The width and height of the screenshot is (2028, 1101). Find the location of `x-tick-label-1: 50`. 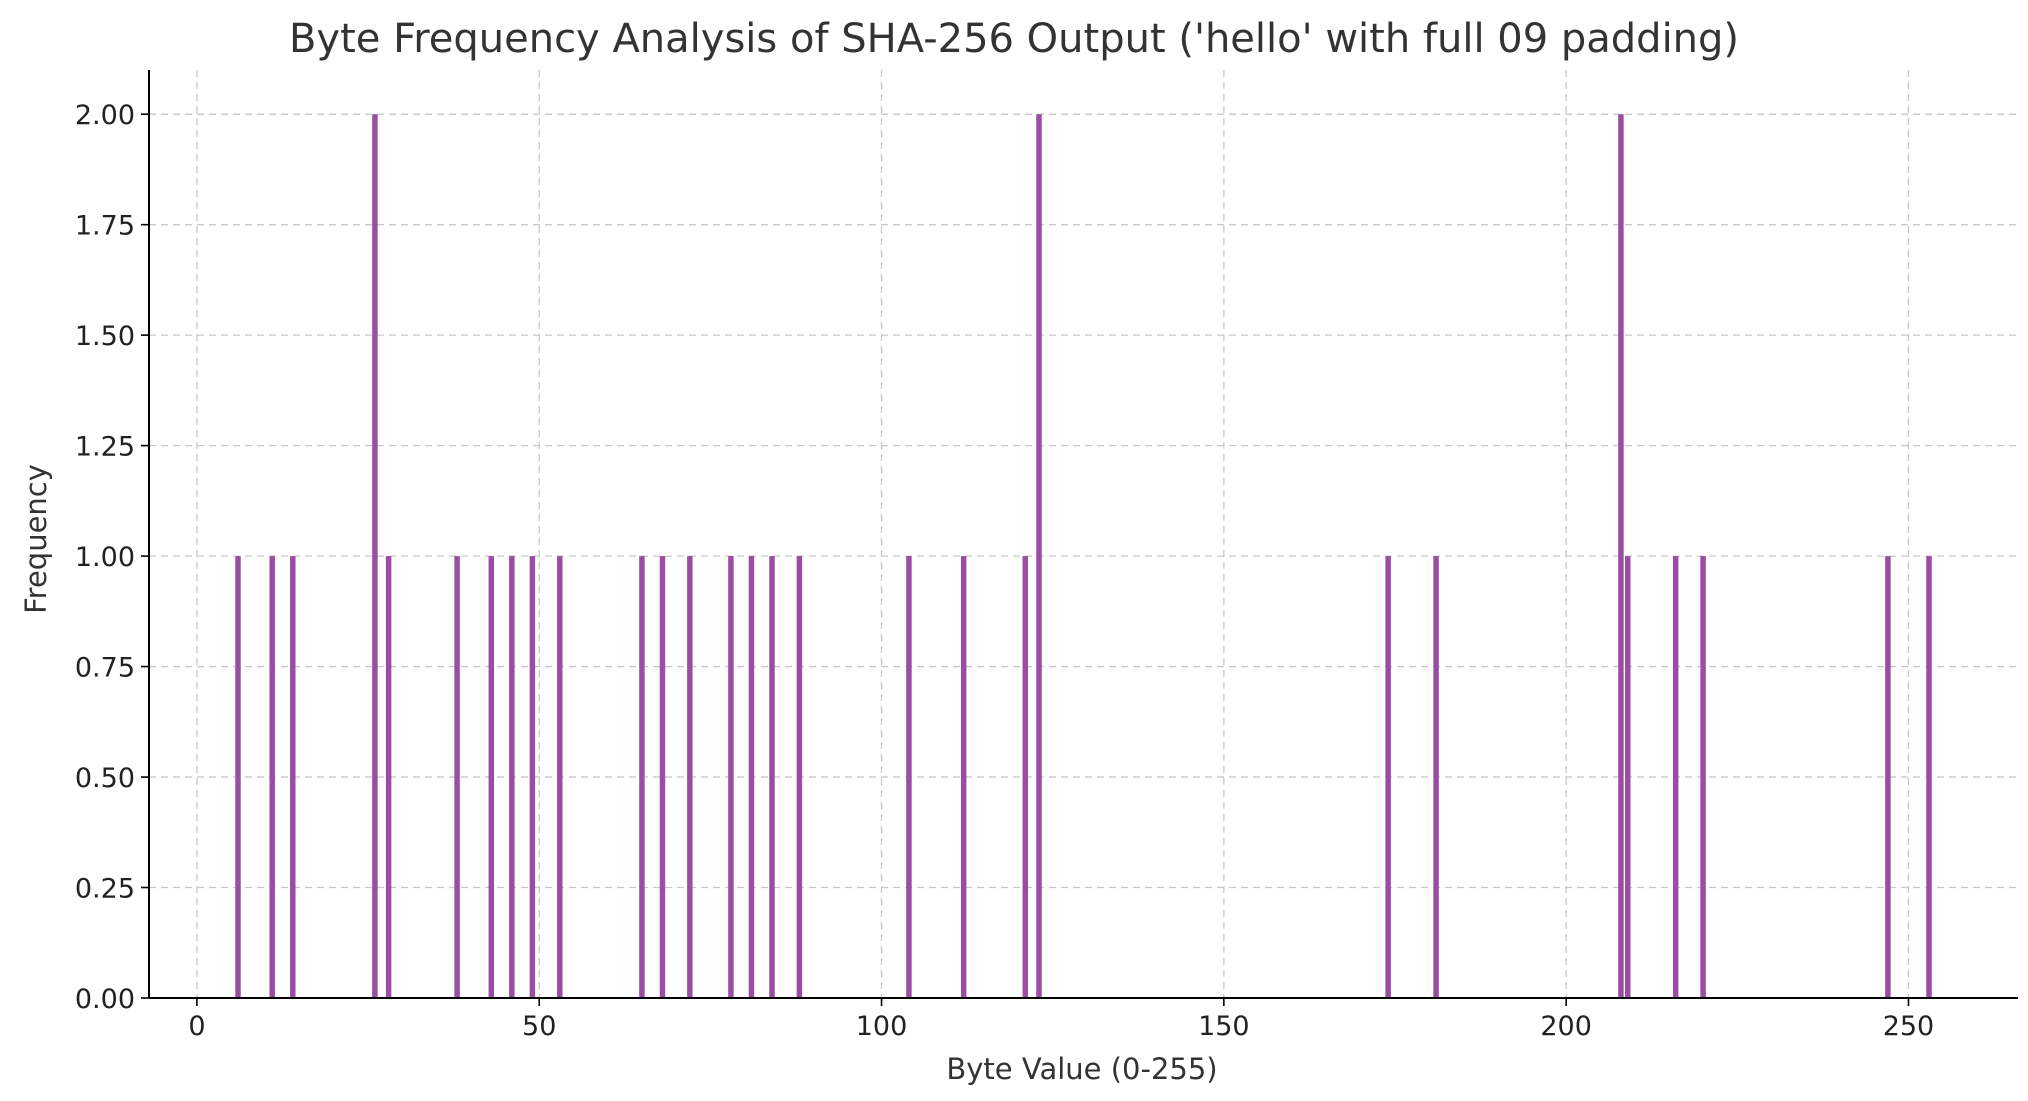

x-tick-label-1: 50 is located at coordinates (539, 1026).